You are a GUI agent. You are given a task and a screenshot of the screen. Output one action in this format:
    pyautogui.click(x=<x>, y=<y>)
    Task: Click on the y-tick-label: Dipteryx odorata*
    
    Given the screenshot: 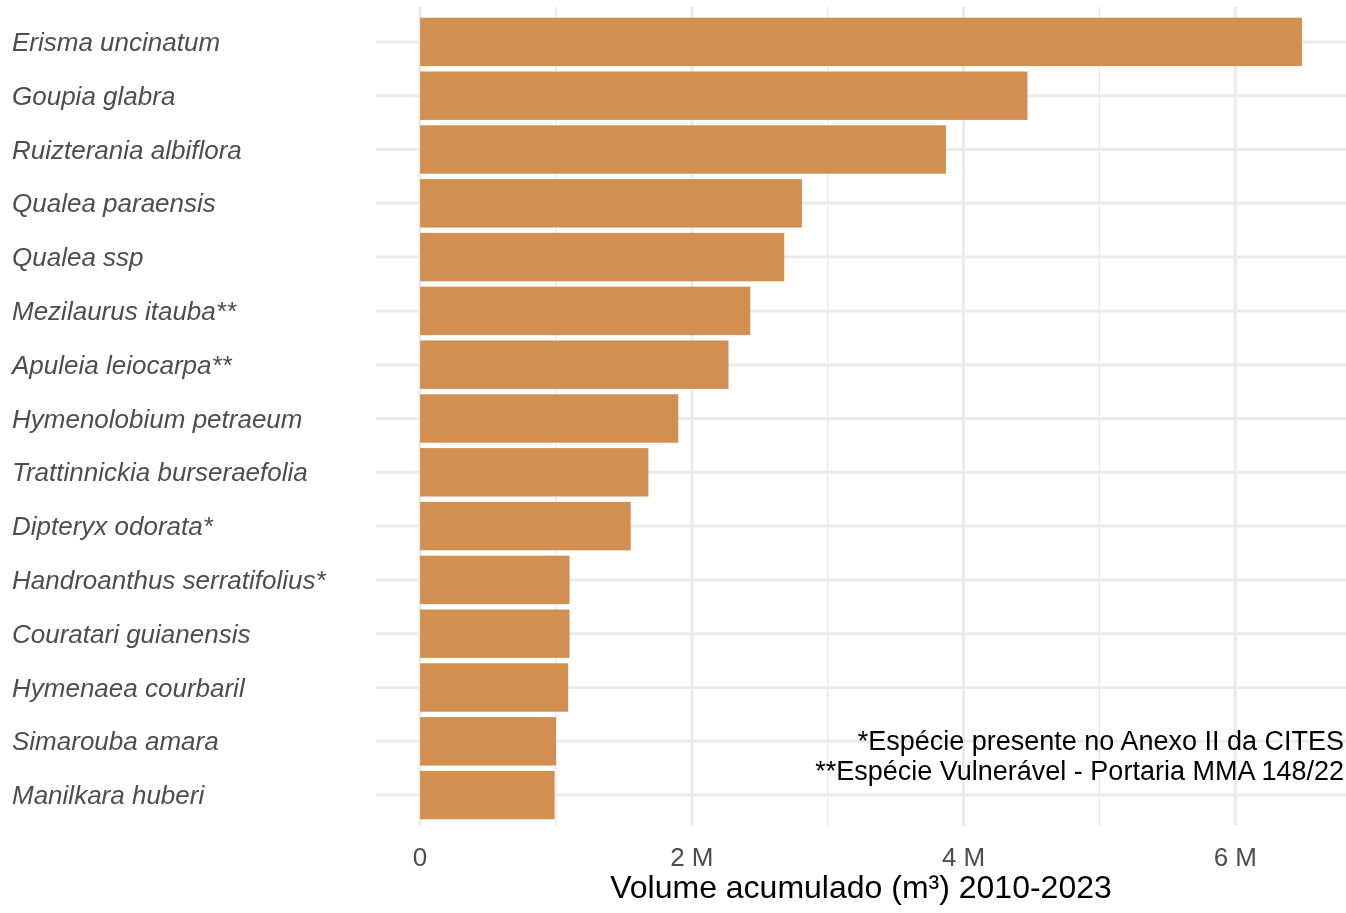 What is the action you would take?
    pyautogui.click(x=113, y=526)
    